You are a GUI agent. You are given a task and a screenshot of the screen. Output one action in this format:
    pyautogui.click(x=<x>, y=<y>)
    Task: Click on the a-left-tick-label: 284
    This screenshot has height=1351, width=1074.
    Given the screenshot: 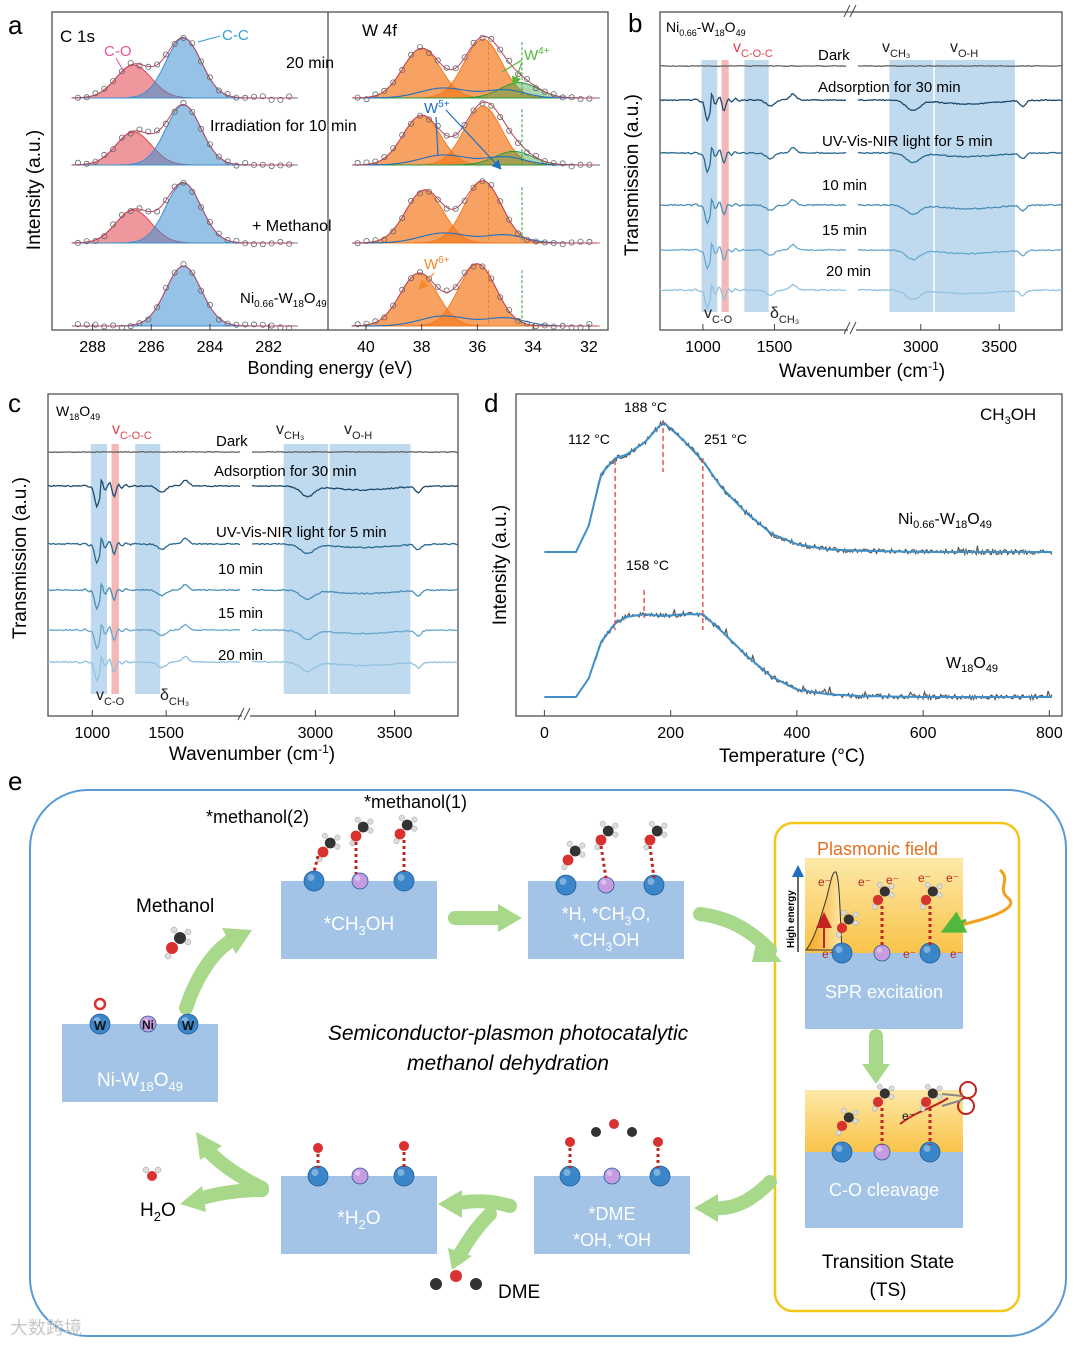 What is the action you would take?
    pyautogui.click(x=210, y=347)
    